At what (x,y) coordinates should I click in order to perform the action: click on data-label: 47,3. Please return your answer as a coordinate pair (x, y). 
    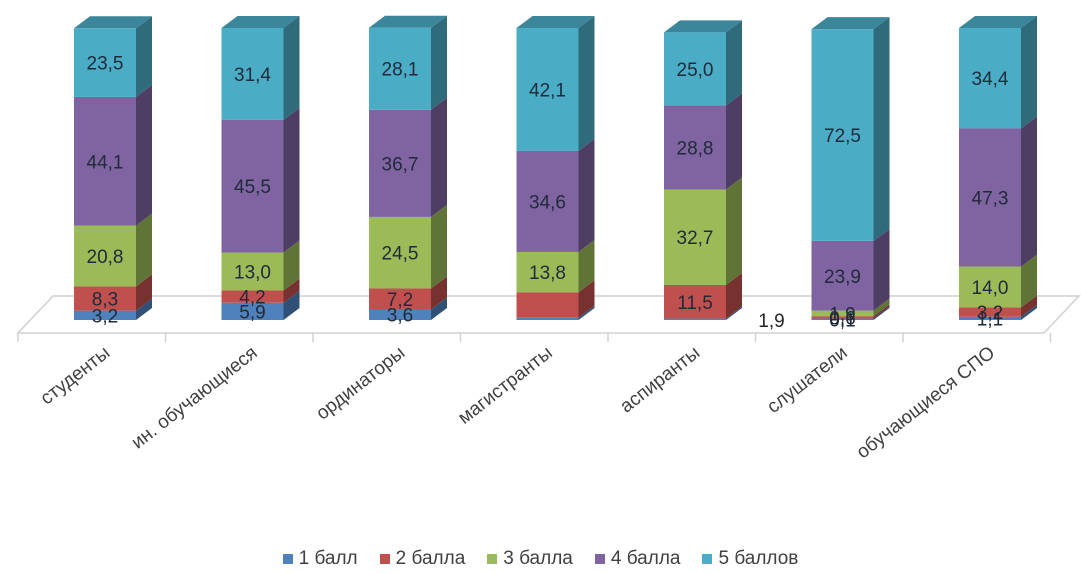
    Looking at the image, I should click on (990, 199).